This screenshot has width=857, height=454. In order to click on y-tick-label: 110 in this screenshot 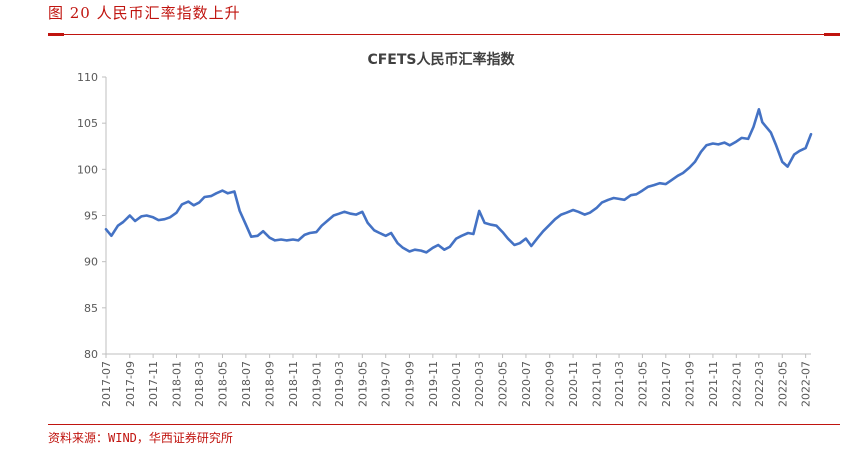, I will do `click(87, 77)`.